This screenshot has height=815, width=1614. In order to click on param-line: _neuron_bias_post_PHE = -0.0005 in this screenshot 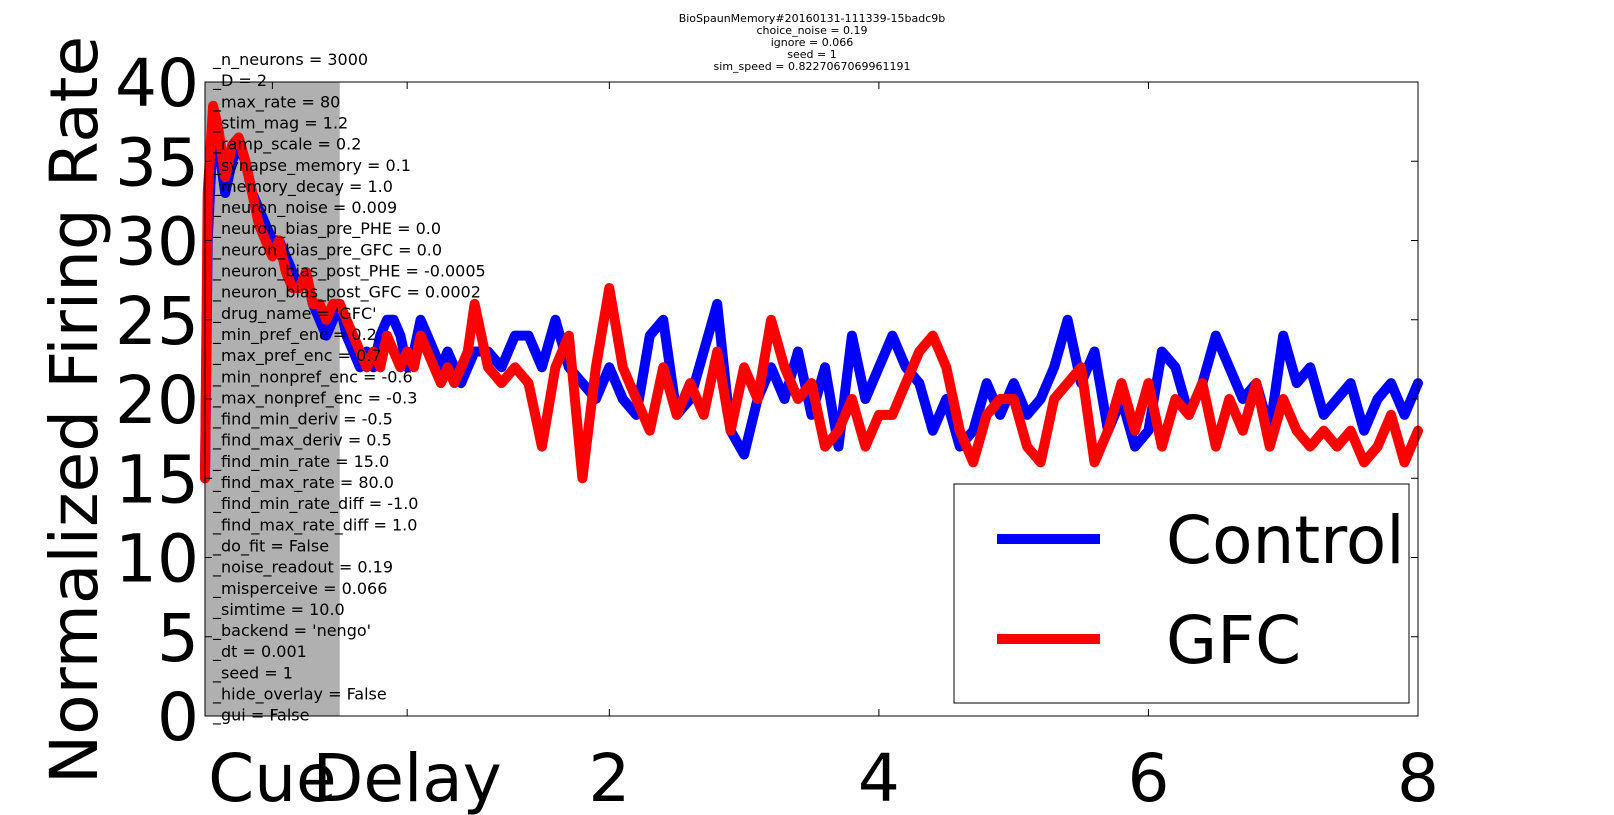, I will do `click(349, 272)`.